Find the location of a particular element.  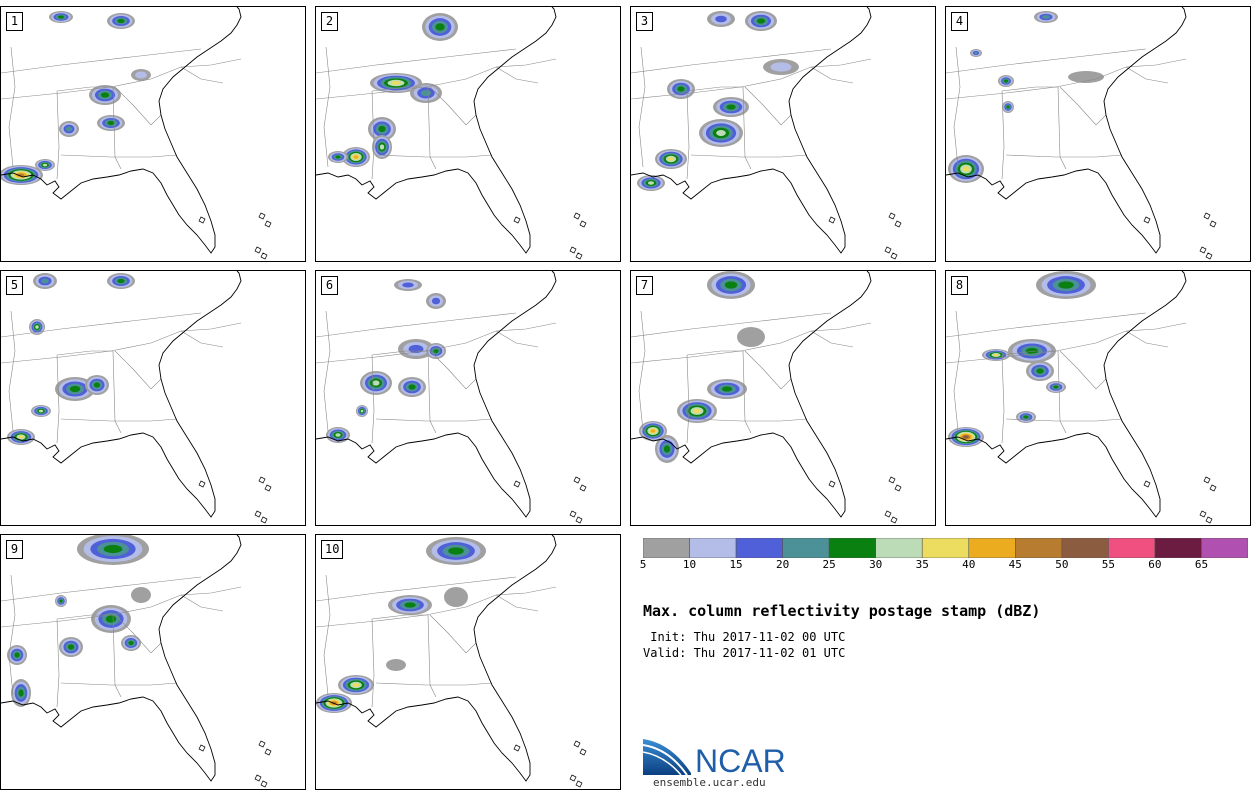

init-time: Init: Thu 2017-11-02 00 UTC is located at coordinates (744, 637).